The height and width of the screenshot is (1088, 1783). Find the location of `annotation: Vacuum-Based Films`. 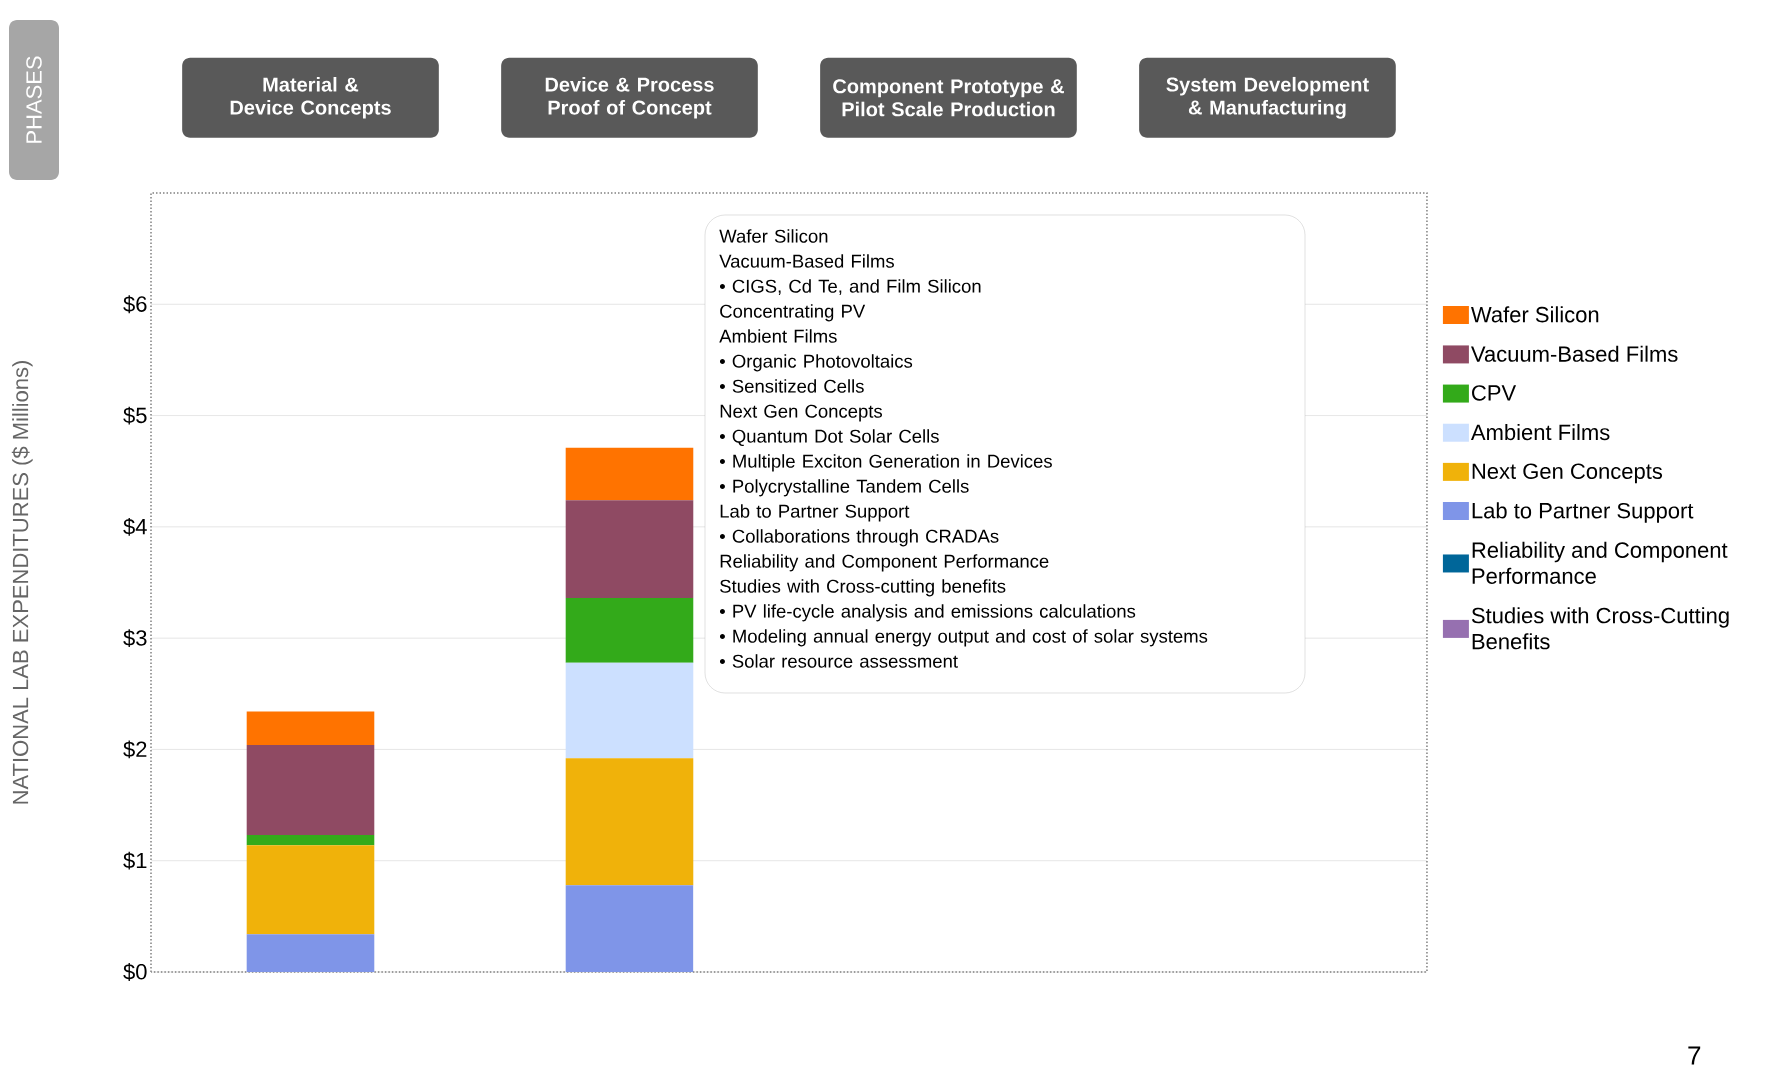

annotation: Vacuum-Based Films is located at coordinates (806, 261).